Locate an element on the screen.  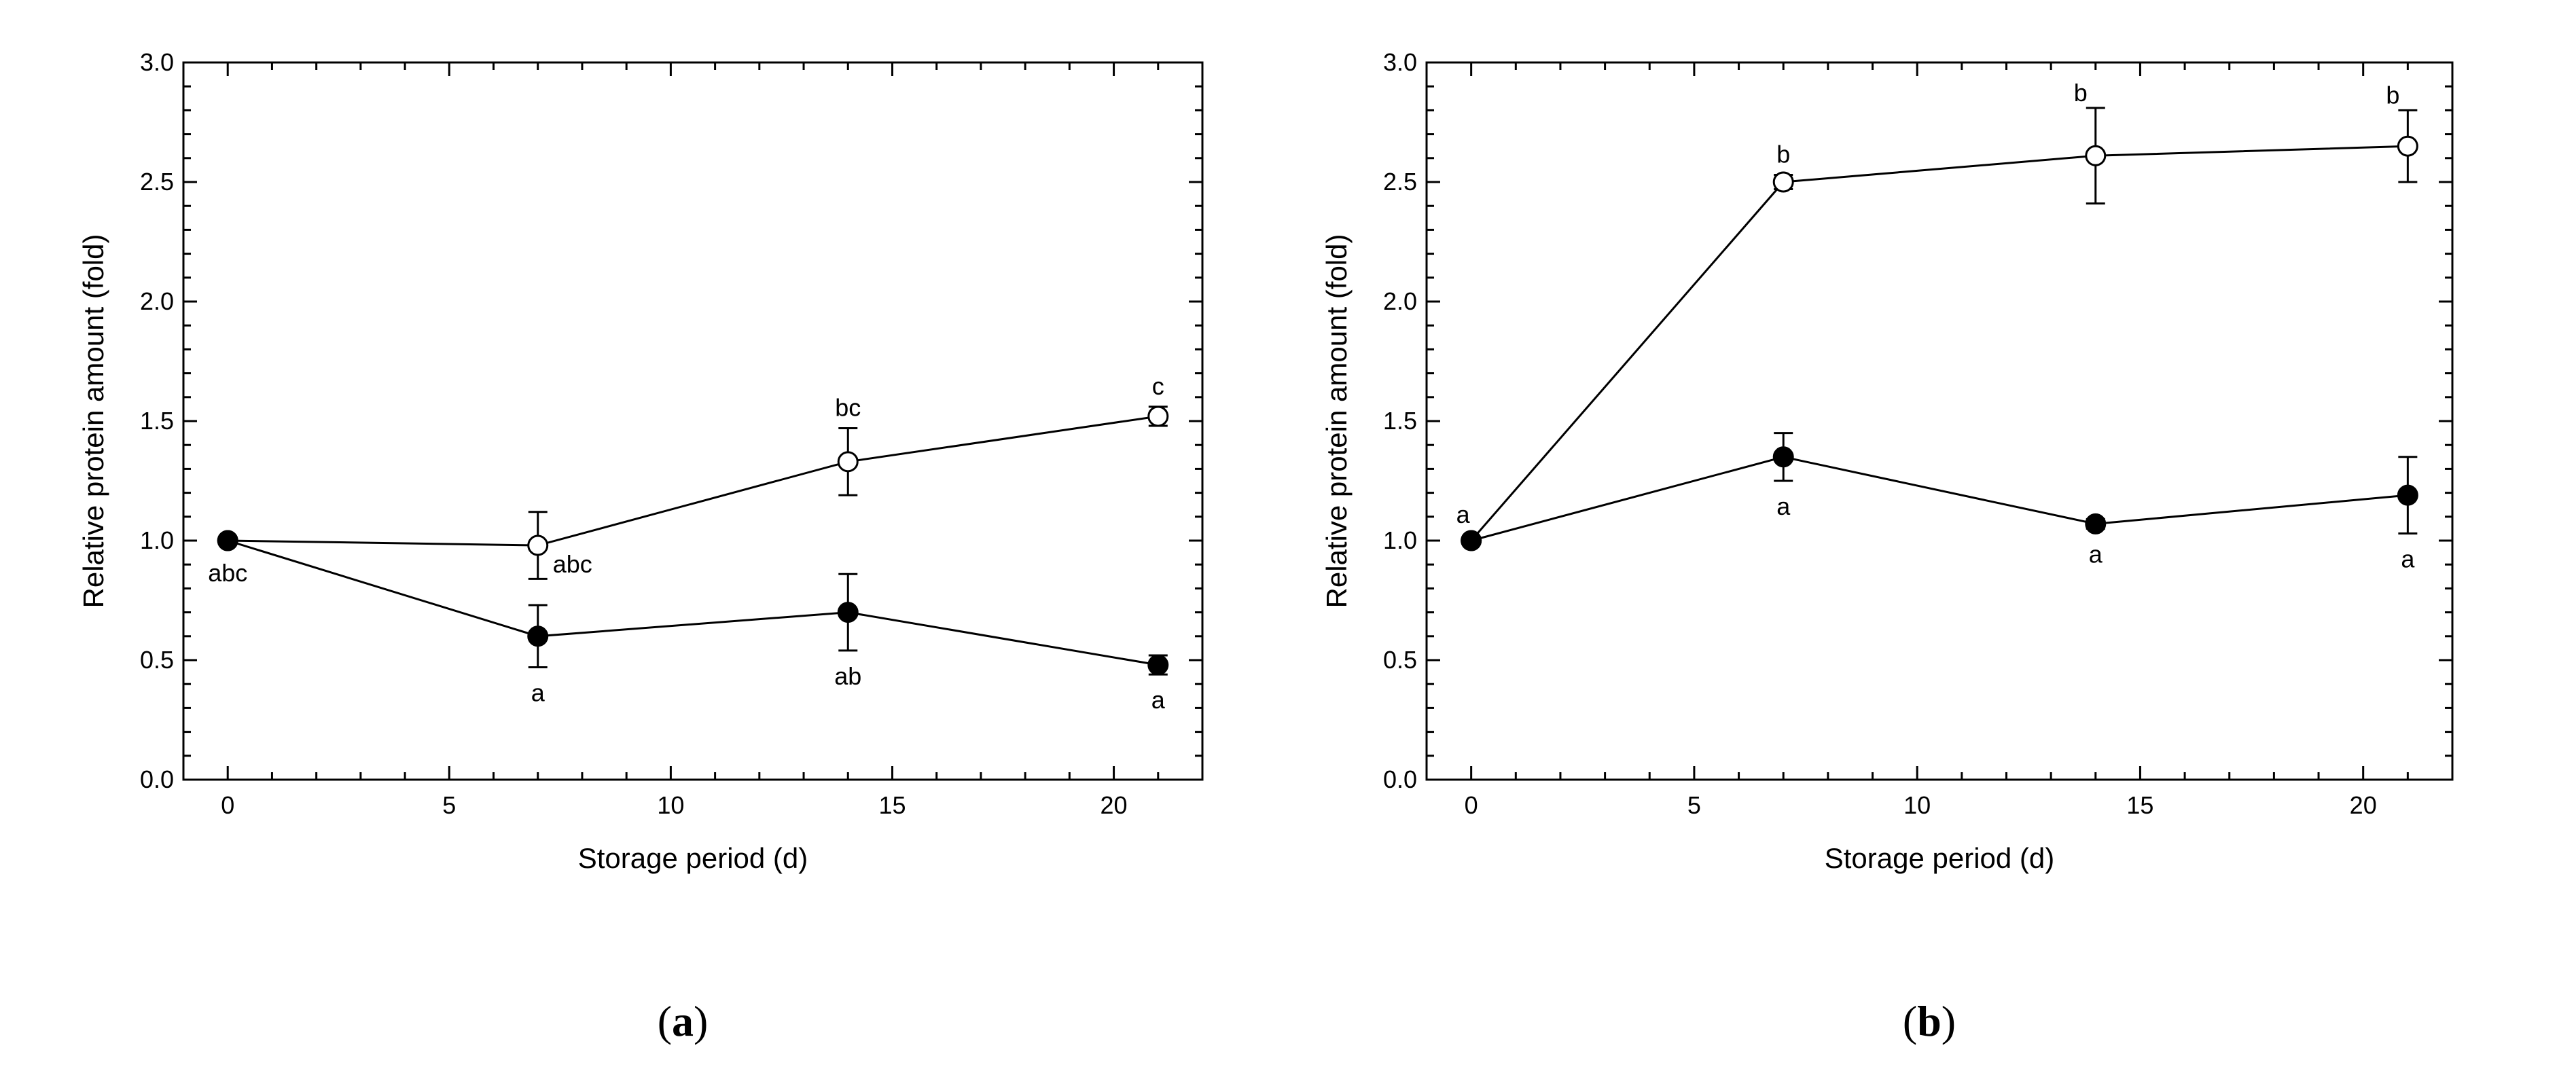
significance-label: c is located at coordinates (1158, 386).